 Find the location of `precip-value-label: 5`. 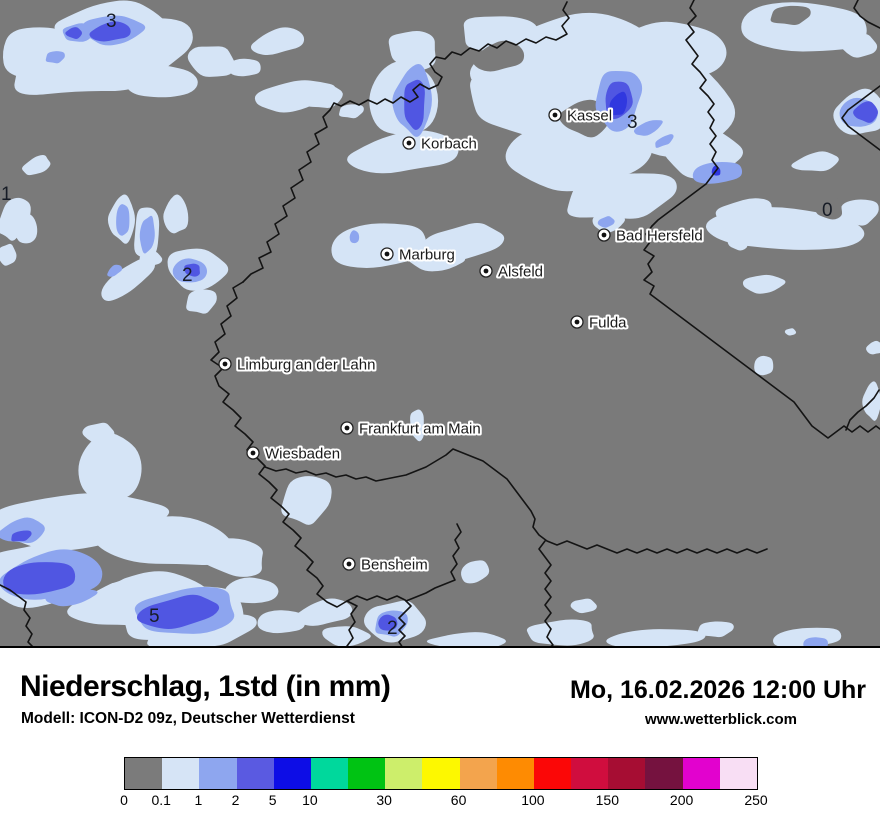

precip-value-label: 5 is located at coordinates (154, 616).